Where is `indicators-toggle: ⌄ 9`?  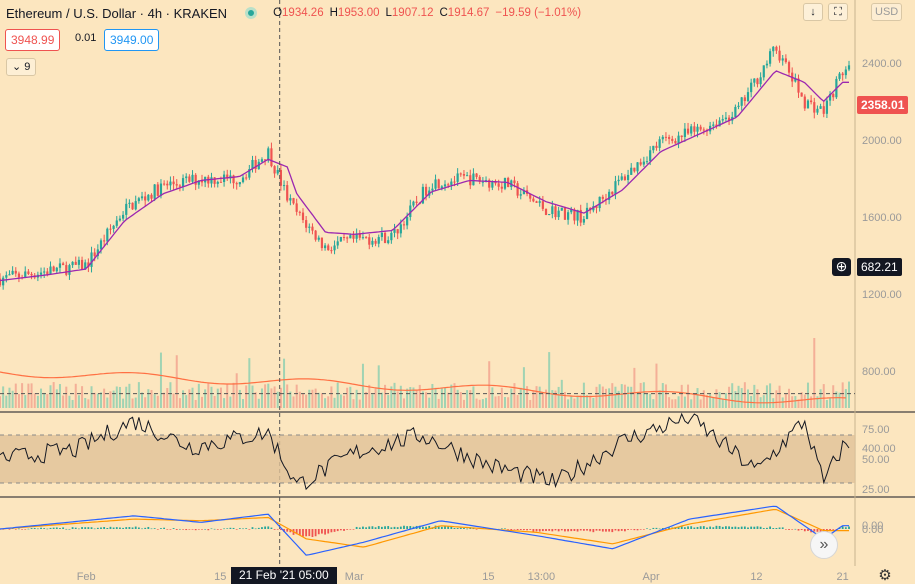 indicators-toggle: ⌄ 9 is located at coordinates (21, 67).